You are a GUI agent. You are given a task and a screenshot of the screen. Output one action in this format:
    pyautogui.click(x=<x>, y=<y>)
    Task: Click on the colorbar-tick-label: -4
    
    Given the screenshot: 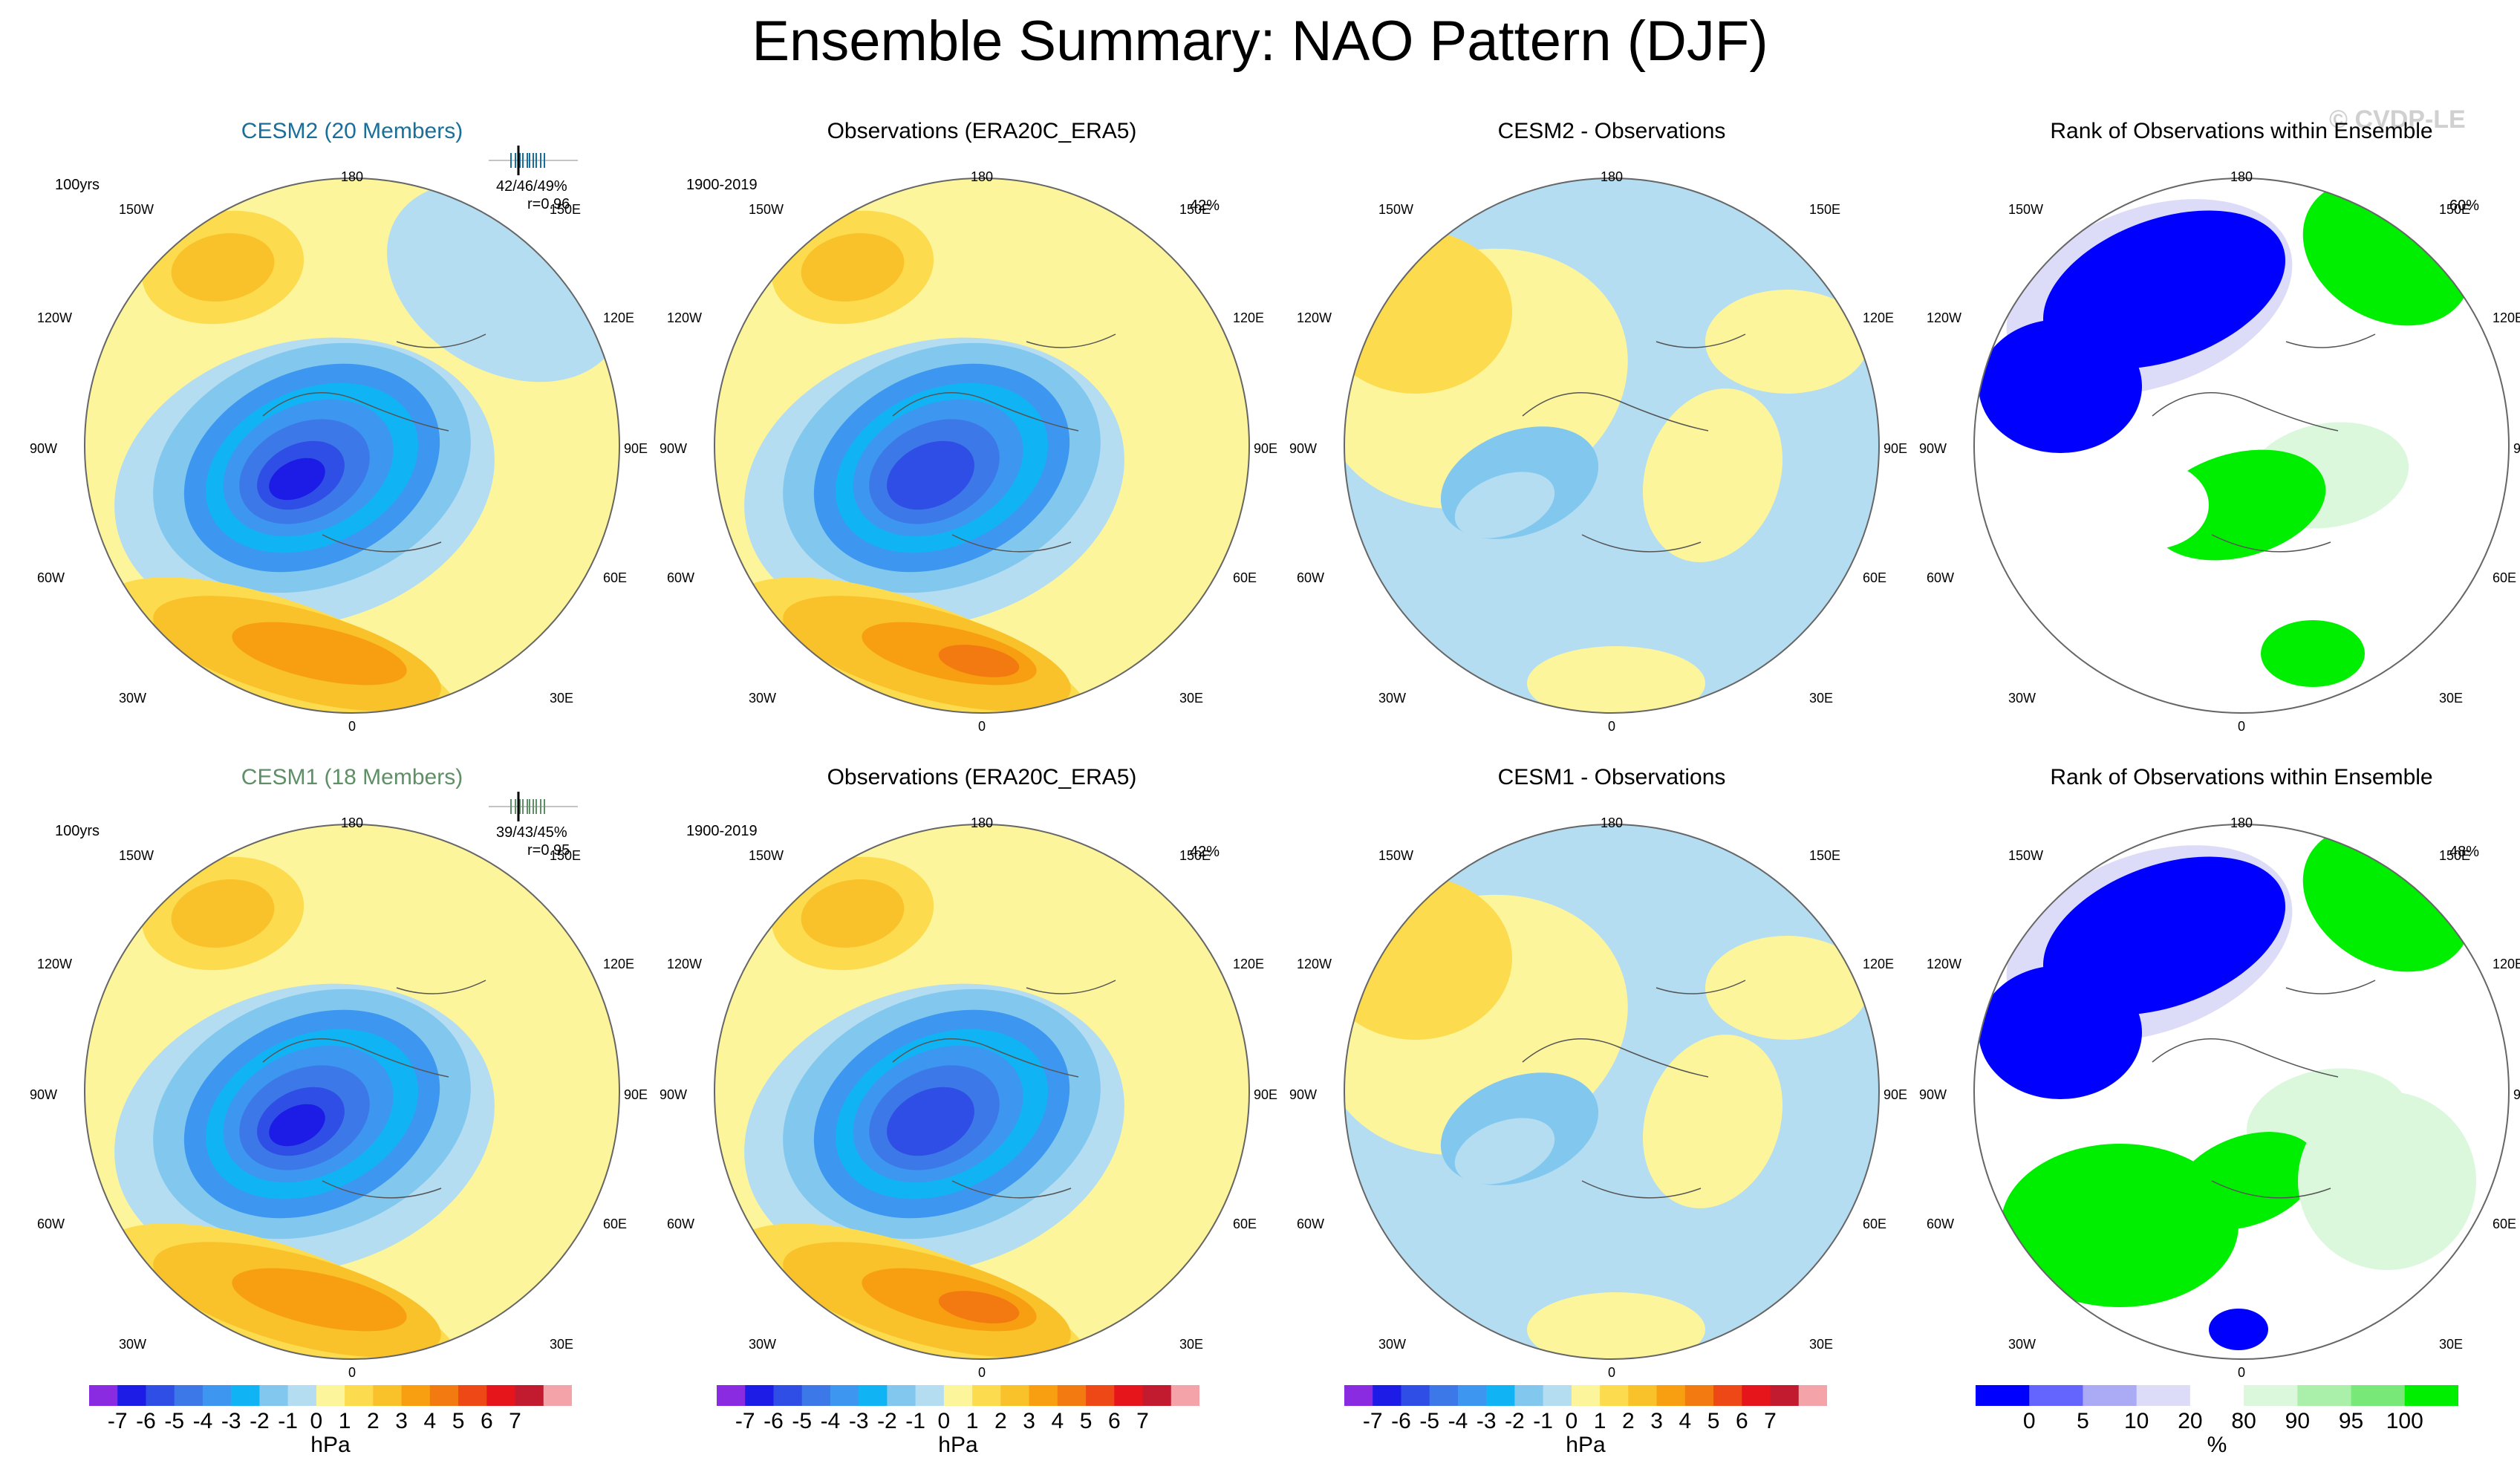 What is the action you would take?
    pyautogui.click(x=202, y=1421)
    